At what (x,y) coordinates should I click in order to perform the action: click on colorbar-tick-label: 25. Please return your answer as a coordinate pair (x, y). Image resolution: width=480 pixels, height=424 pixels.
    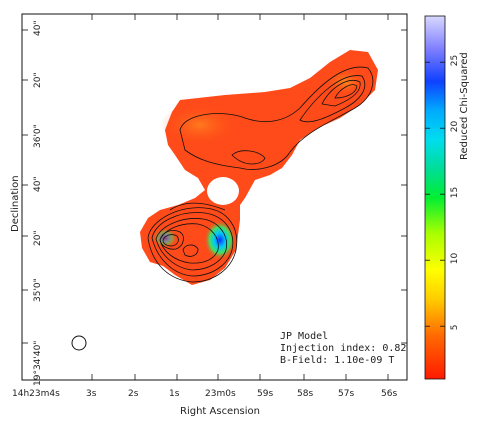
    Looking at the image, I should click on (455, 60).